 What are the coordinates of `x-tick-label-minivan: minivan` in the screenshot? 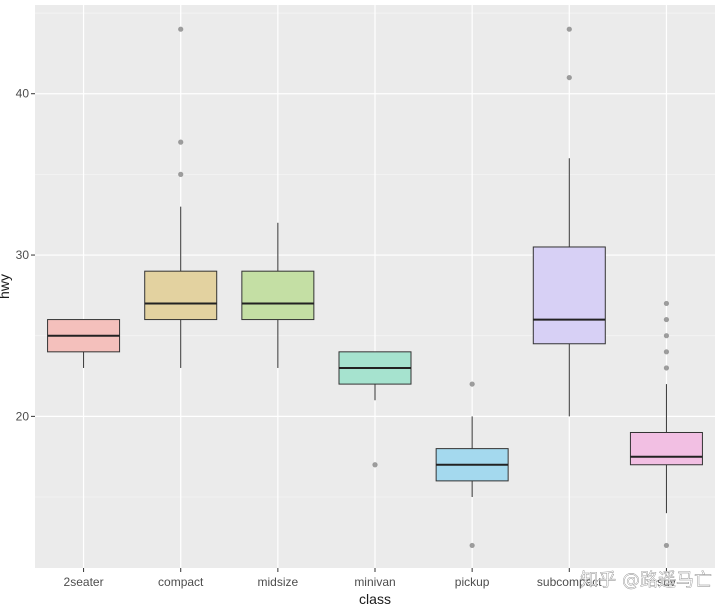 It's located at (374, 582).